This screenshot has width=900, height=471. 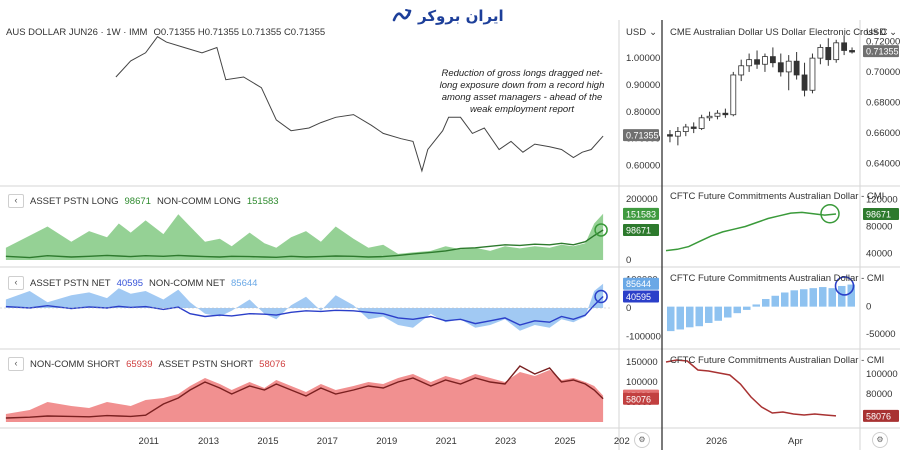 I want to click on time-axis-label: 2023, so click(x=505, y=441).